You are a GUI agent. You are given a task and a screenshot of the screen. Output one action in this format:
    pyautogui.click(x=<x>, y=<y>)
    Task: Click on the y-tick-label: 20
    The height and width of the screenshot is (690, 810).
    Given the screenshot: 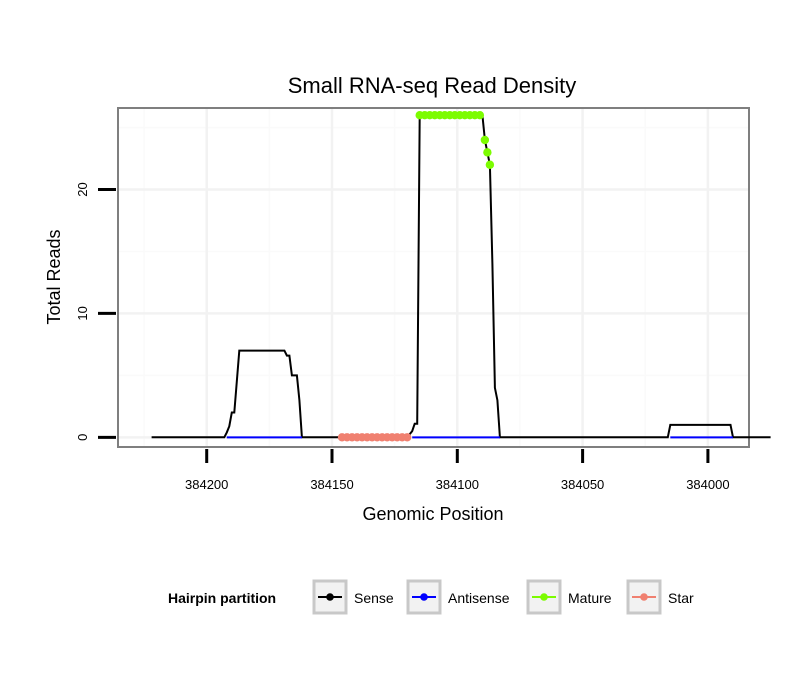 What is the action you would take?
    pyautogui.click(x=82, y=189)
    